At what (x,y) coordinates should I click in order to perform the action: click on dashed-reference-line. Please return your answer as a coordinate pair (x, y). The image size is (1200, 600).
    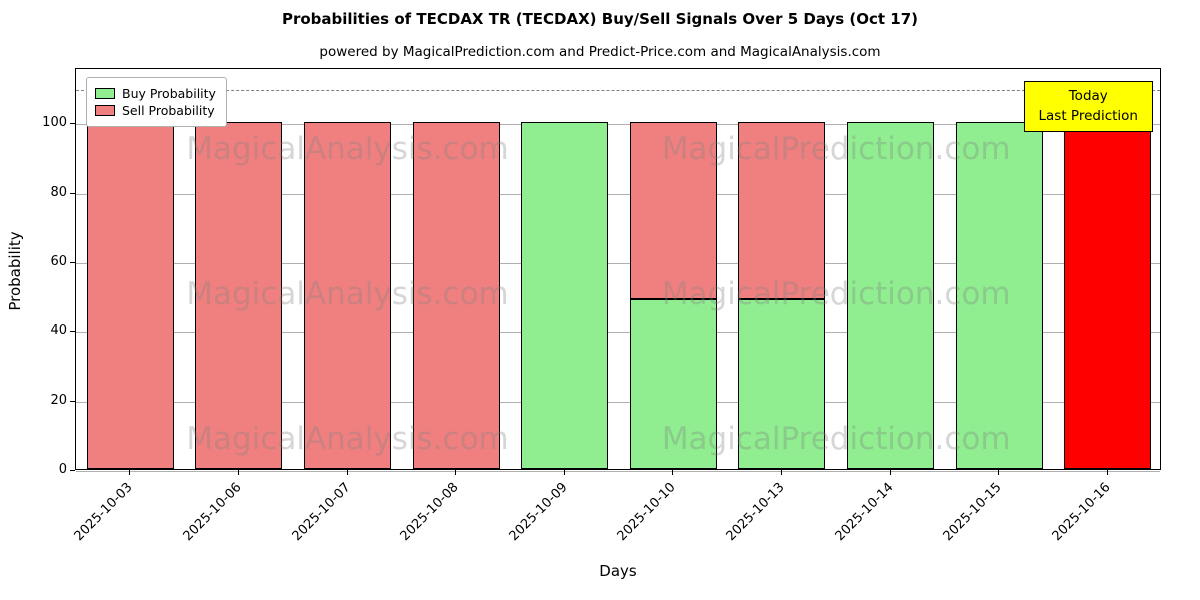
    Looking at the image, I should click on (618, 90).